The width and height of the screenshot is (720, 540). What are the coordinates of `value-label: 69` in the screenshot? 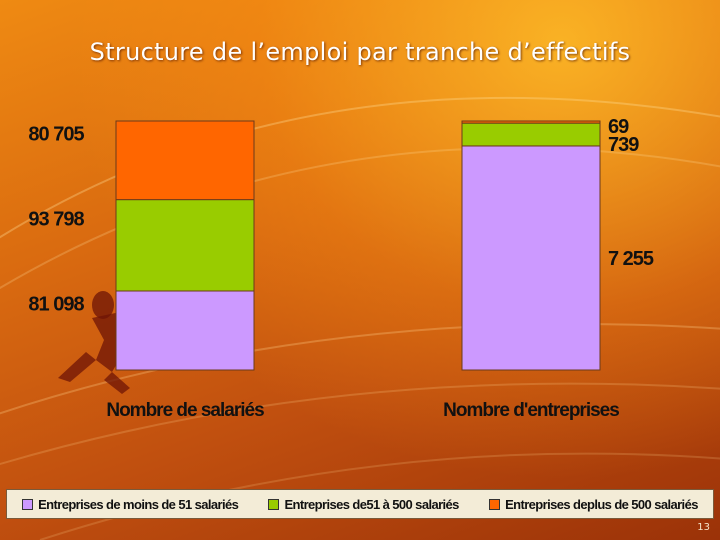 It's located at (618, 127).